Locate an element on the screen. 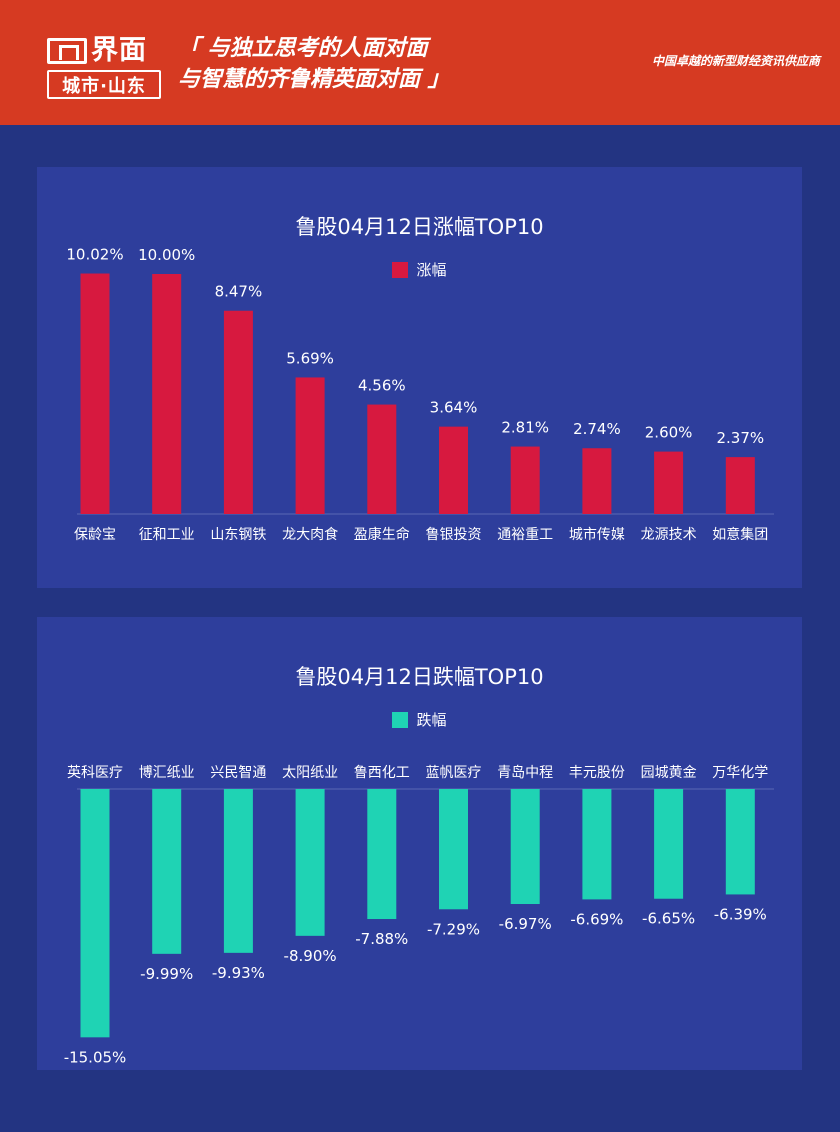 This screenshot has width=840, height=1132. gain-data-label: 3.64% is located at coordinates (454, 408).